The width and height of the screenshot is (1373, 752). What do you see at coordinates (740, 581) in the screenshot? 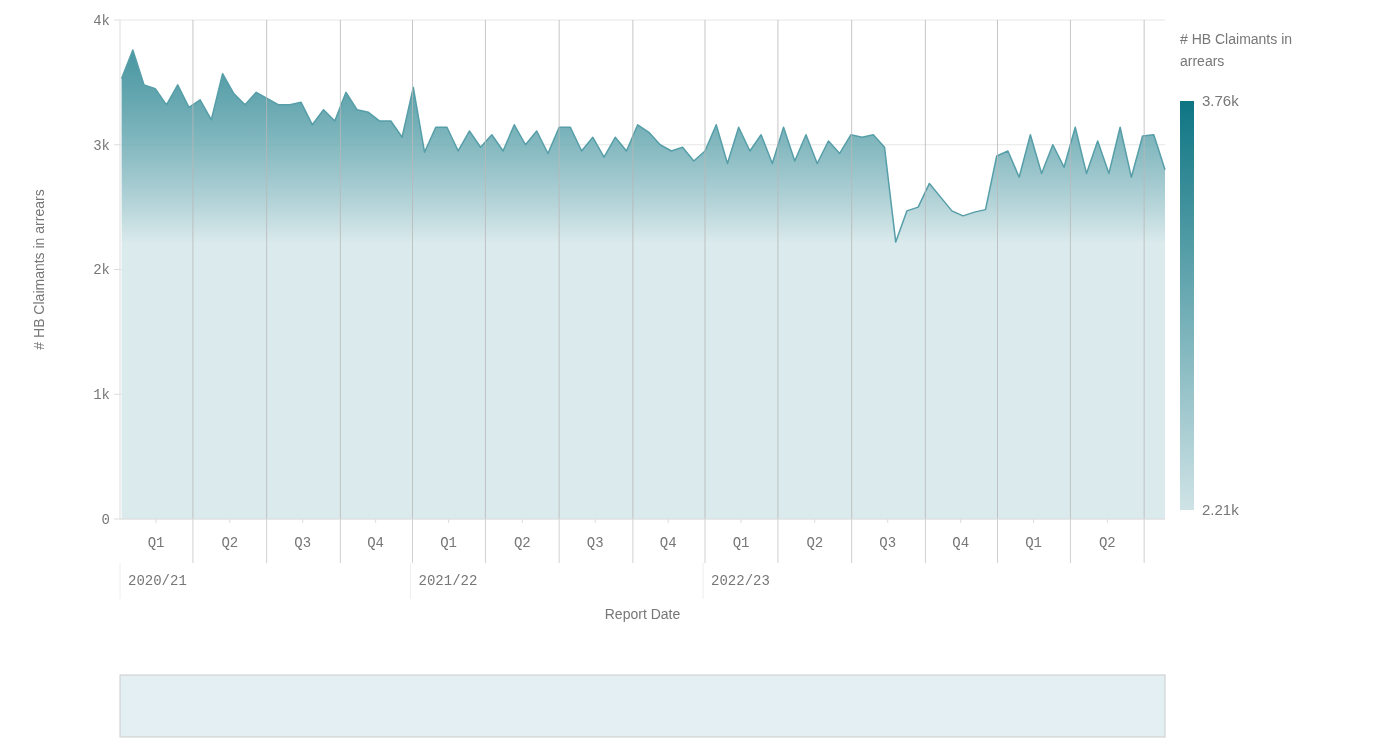
I see `text: 2022/23` at bounding box center [740, 581].